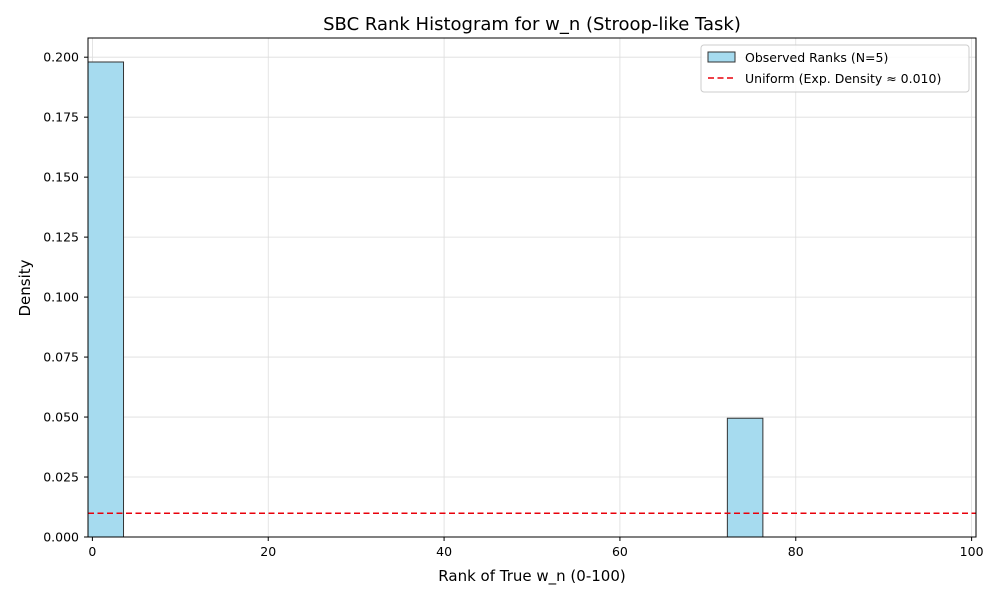 The width and height of the screenshot is (1000, 600). Describe the element at coordinates (268, 551) in the screenshot. I see `x-tick-label: 20` at that location.